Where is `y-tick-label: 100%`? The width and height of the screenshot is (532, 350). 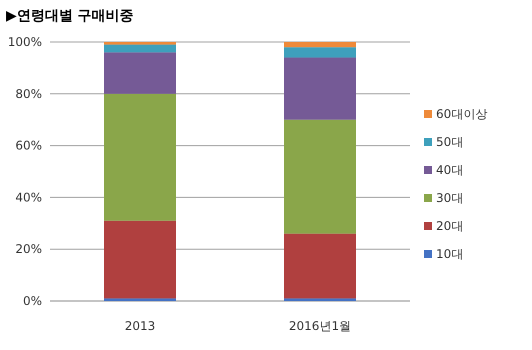 y-tick-label: 100% is located at coordinates (25, 42).